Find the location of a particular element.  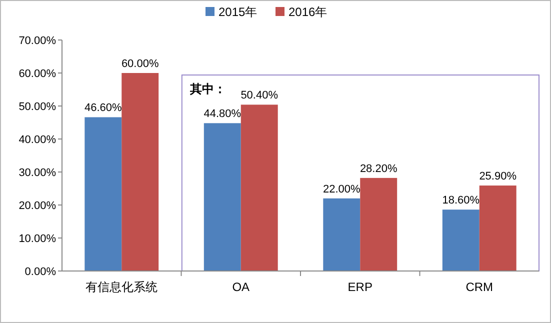

y-tick-label: 40.00% is located at coordinates (37, 140).